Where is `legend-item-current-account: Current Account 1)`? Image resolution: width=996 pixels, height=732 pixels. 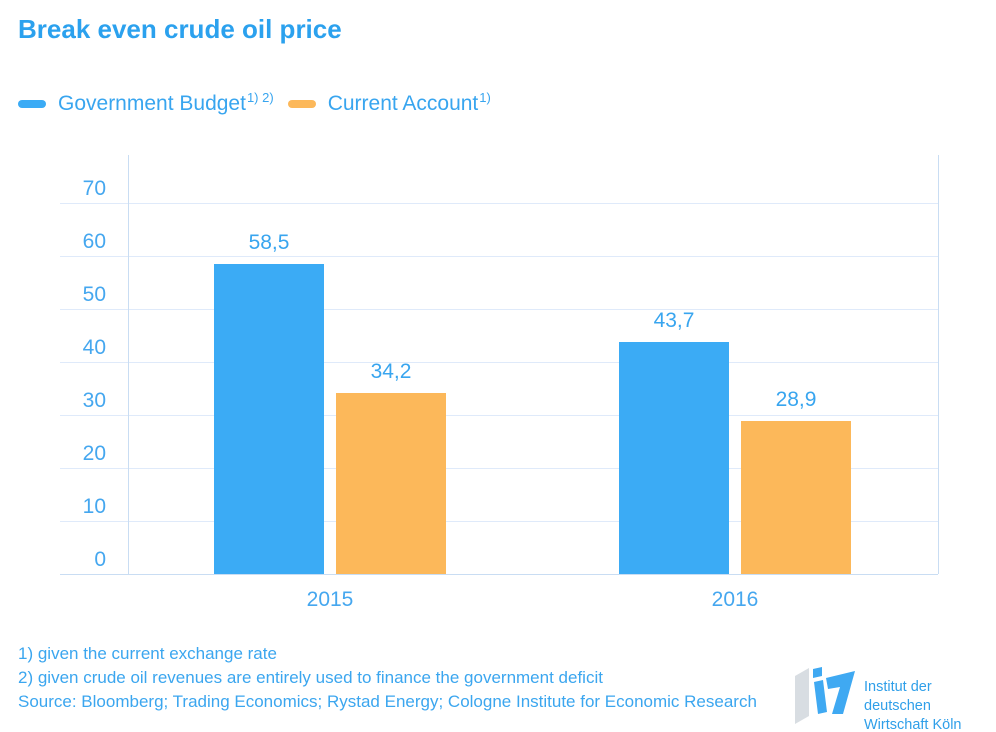 legend-item-current-account: Current Account 1) is located at coordinates (389, 102).